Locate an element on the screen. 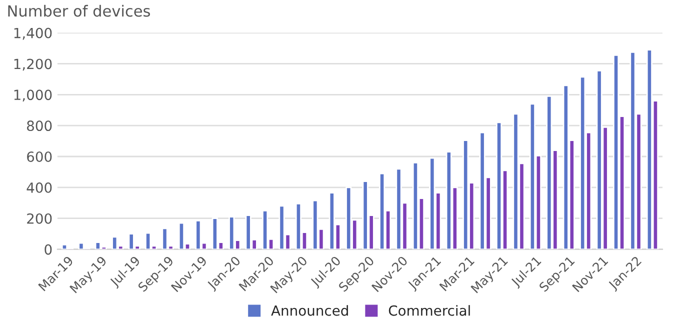  y-axis-title: Number of devices is located at coordinates (79, 10).